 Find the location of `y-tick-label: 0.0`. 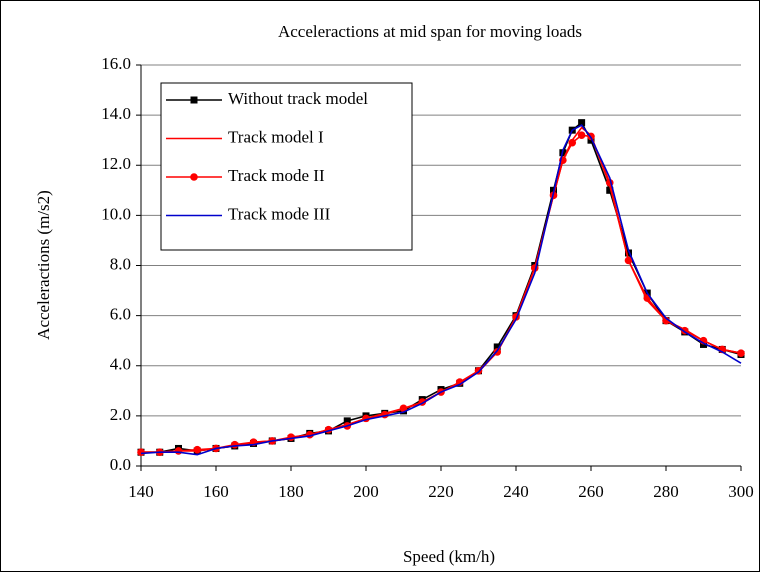

y-tick-label: 0.0 is located at coordinates (120, 464).